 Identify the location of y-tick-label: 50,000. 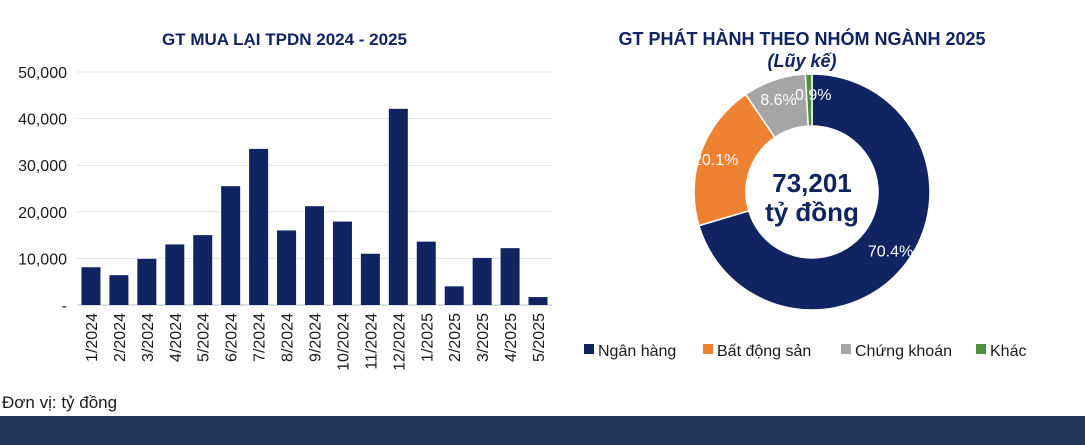
(42, 73).